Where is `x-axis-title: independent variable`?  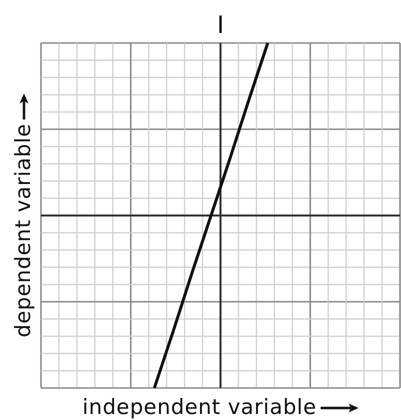
x-axis-title: independent variable is located at coordinates (199, 407).